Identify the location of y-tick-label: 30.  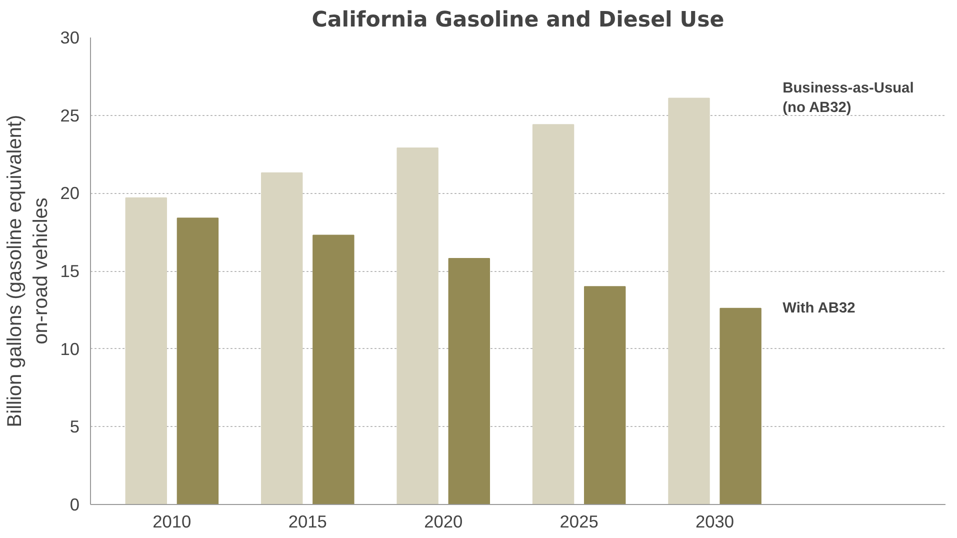
(70, 38).